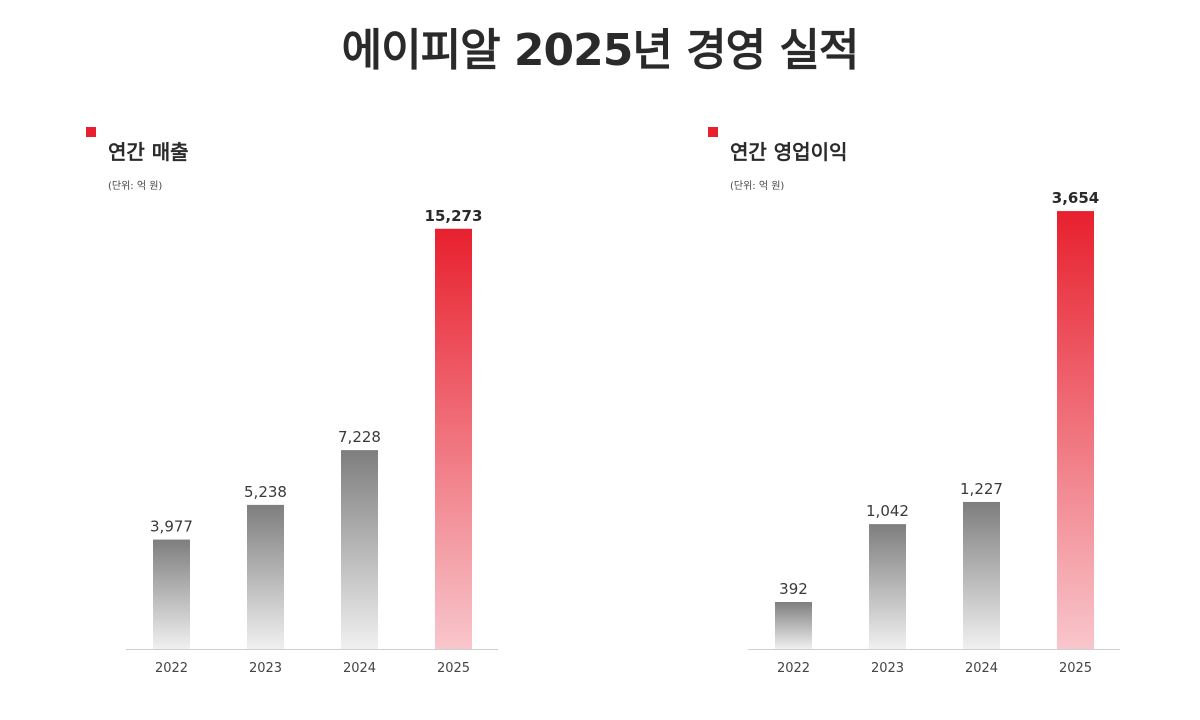  I want to click on value-label-2022: 392, so click(793, 589).